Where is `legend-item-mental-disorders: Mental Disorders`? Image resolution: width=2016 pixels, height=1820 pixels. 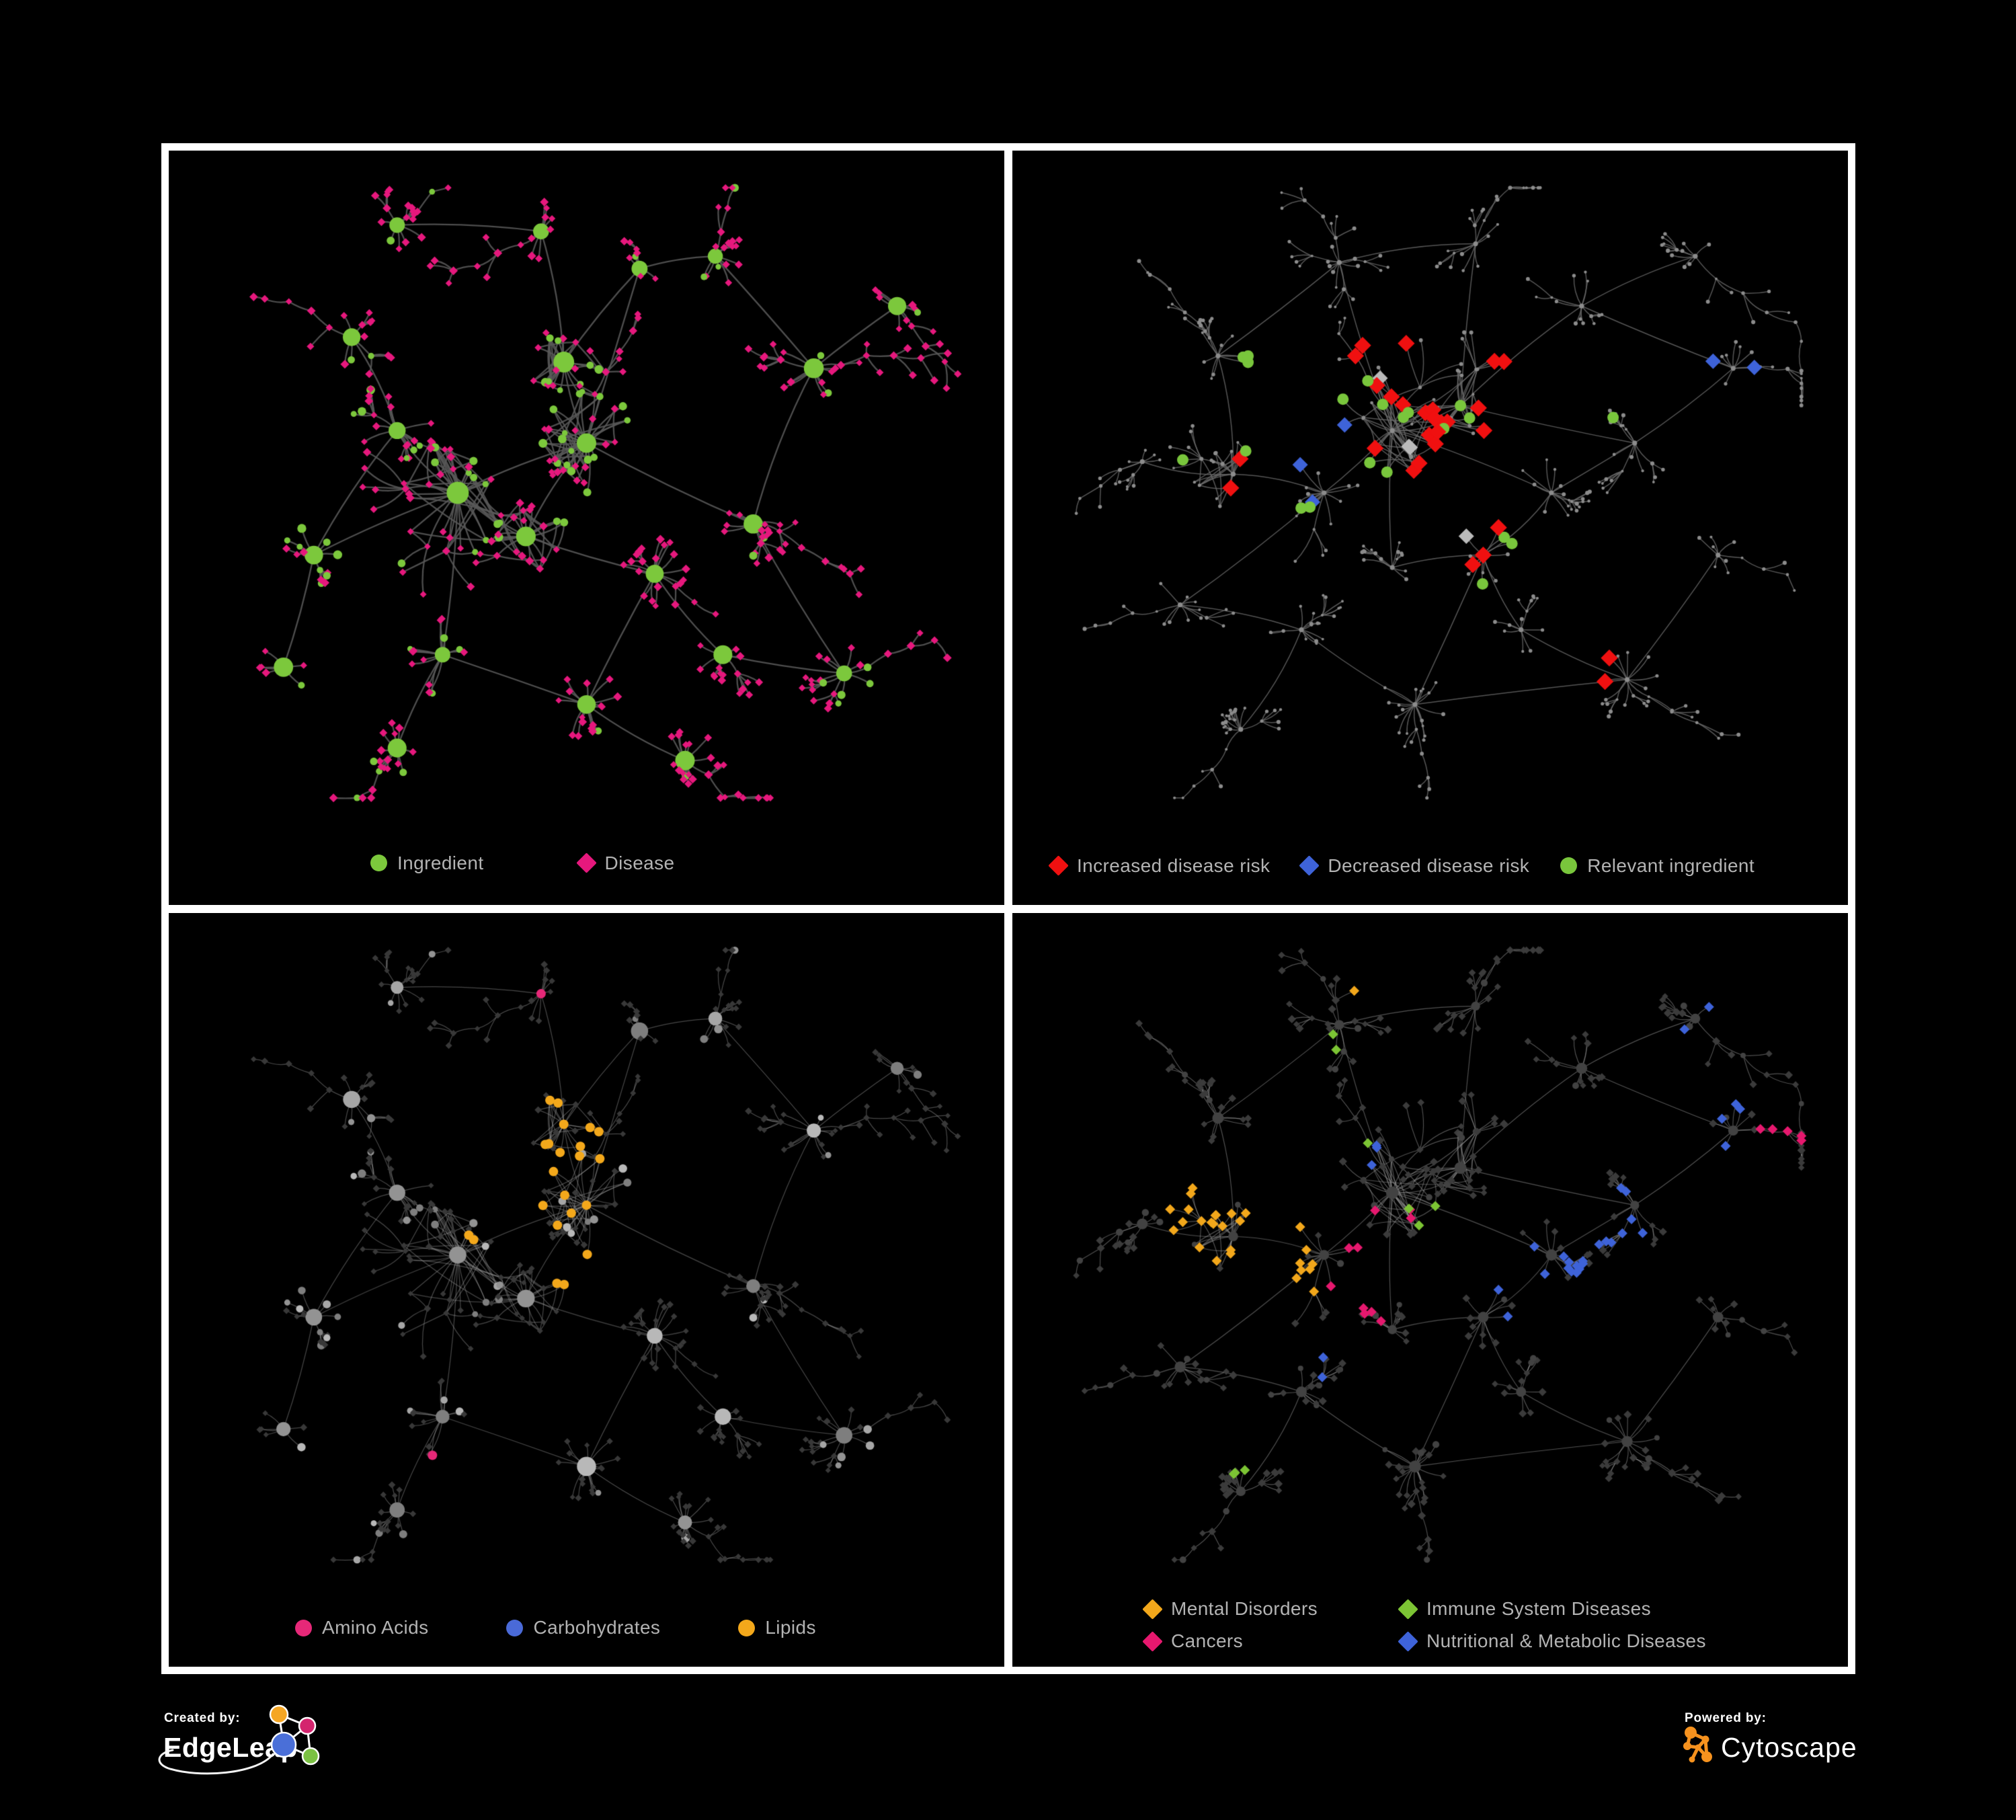
legend-item-mental-disorders: Mental Disorders is located at coordinates (1271, 1609).